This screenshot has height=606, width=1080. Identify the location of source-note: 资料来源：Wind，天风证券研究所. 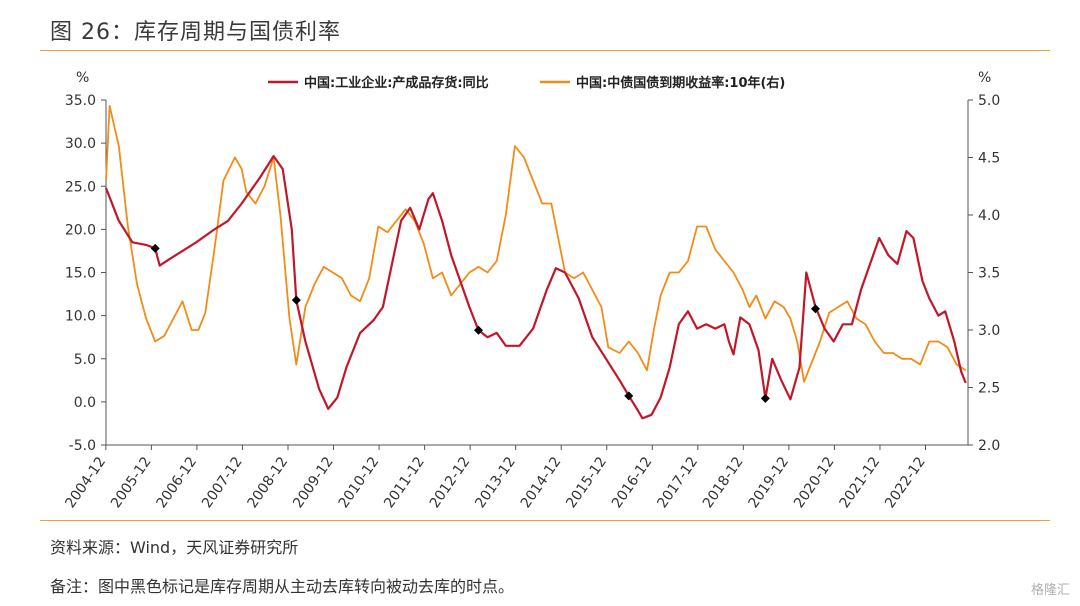
(174, 547).